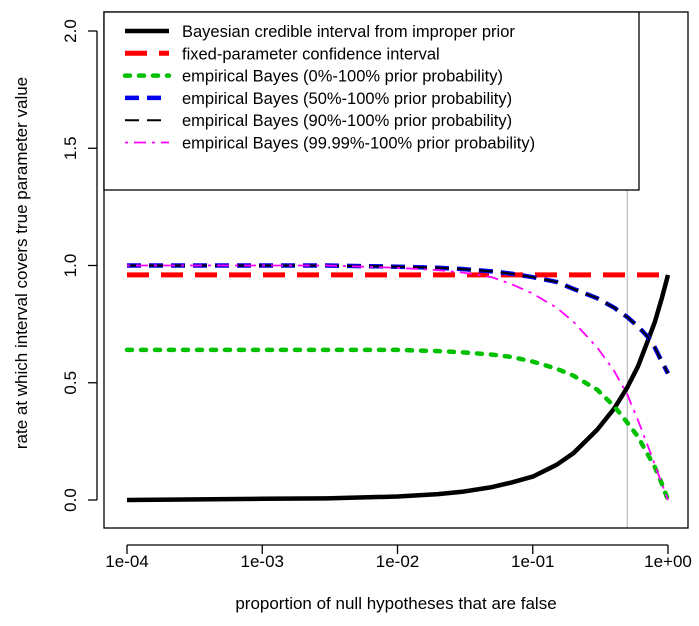  I want to click on x-tick-label: 1e-02, so click(397, 561).